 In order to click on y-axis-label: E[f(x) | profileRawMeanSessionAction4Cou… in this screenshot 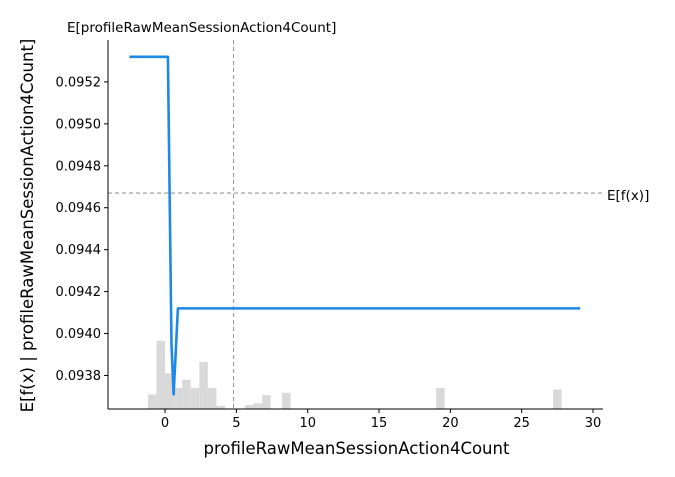, I will do `click(27, 226)`.